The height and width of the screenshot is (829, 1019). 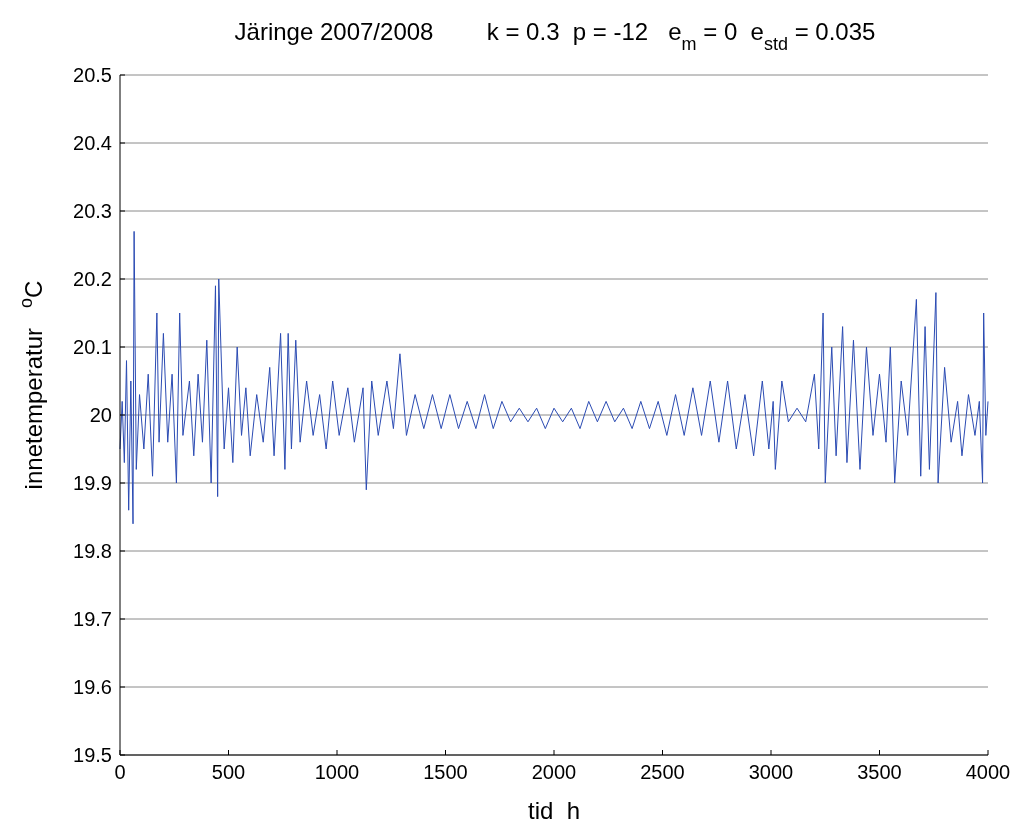 I want to click on y-tick-label: 19.8, so click(x=92, y=551).